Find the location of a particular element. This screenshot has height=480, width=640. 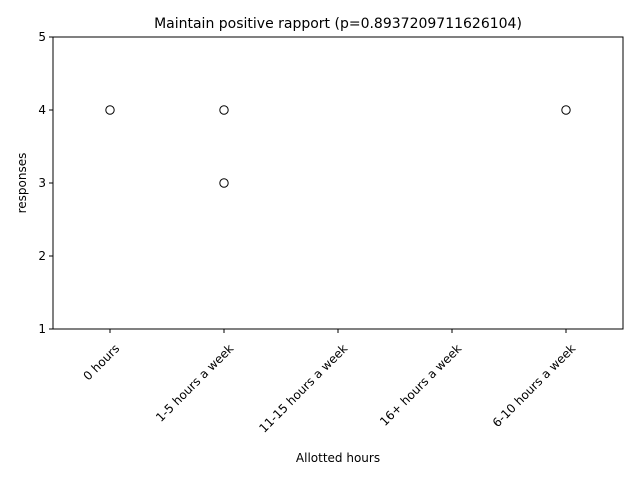

x-axis-label: Allotted hours is located at coordinates (338, 458).